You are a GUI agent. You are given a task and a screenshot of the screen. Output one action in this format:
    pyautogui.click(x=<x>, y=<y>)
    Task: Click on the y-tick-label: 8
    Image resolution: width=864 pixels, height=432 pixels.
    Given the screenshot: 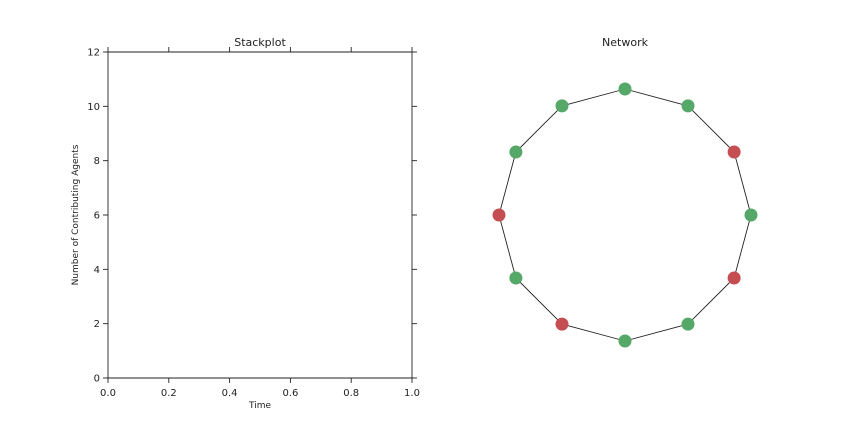 What is the action you would take?
    pyautogui.click(x=97, y=161)
    